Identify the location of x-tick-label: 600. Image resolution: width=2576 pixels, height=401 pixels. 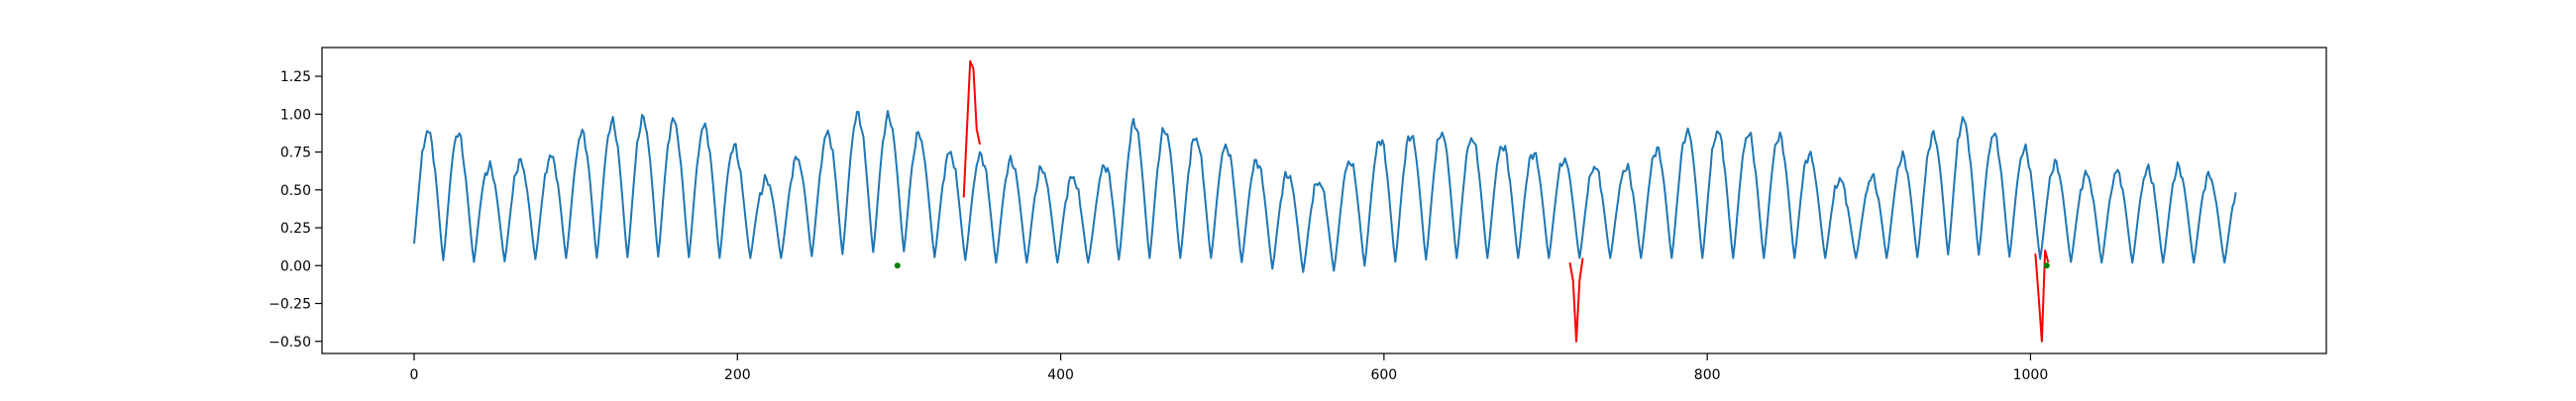
(1383, 375).